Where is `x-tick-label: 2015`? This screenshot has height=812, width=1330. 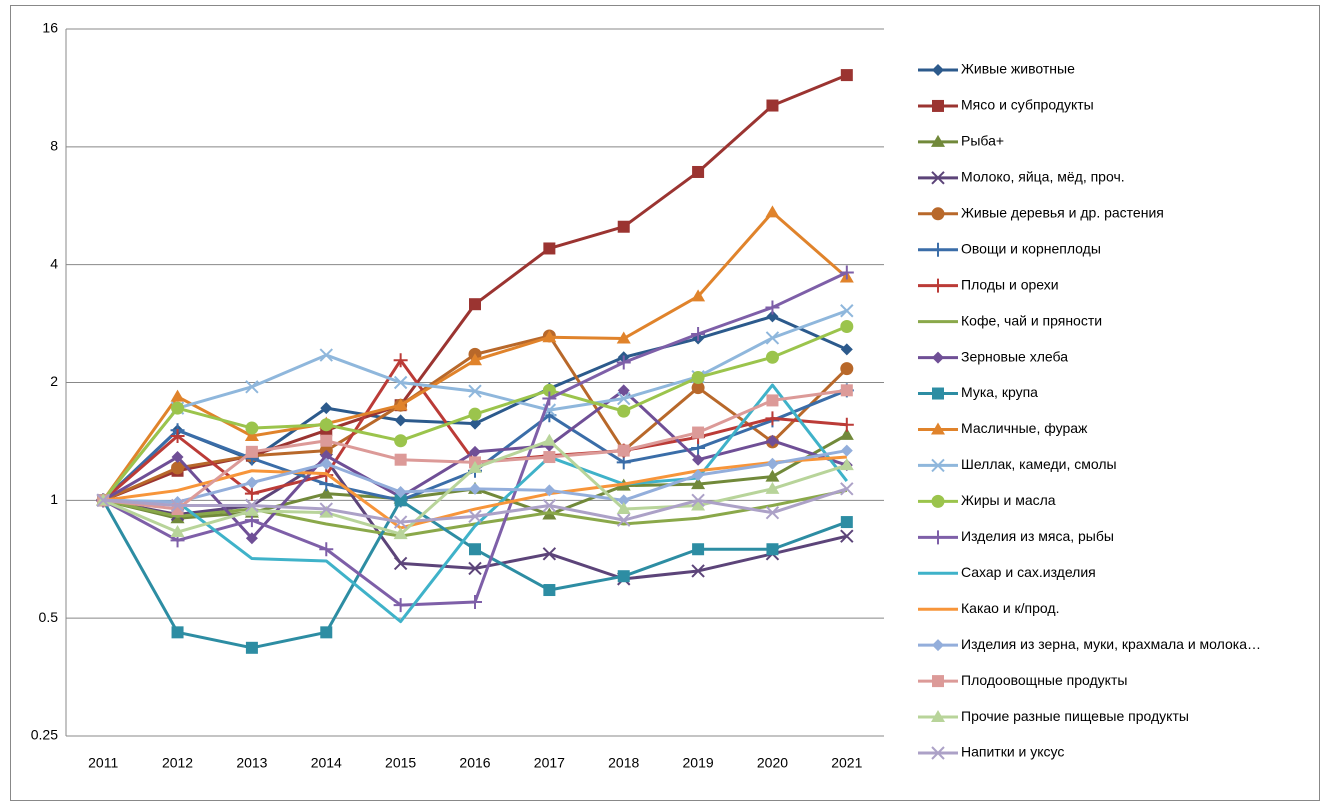 x-tick-label: 2015 is located at coordinates (400, 763).